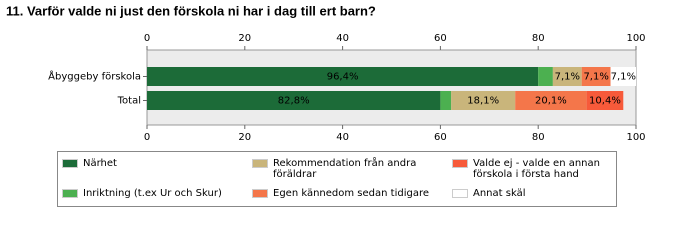 This screenshot has height=240, width=675. What do you see at coordinates (157, 171) in the screenshot?
I see `legend-item: Närhet` at bounding box center [157, 171].